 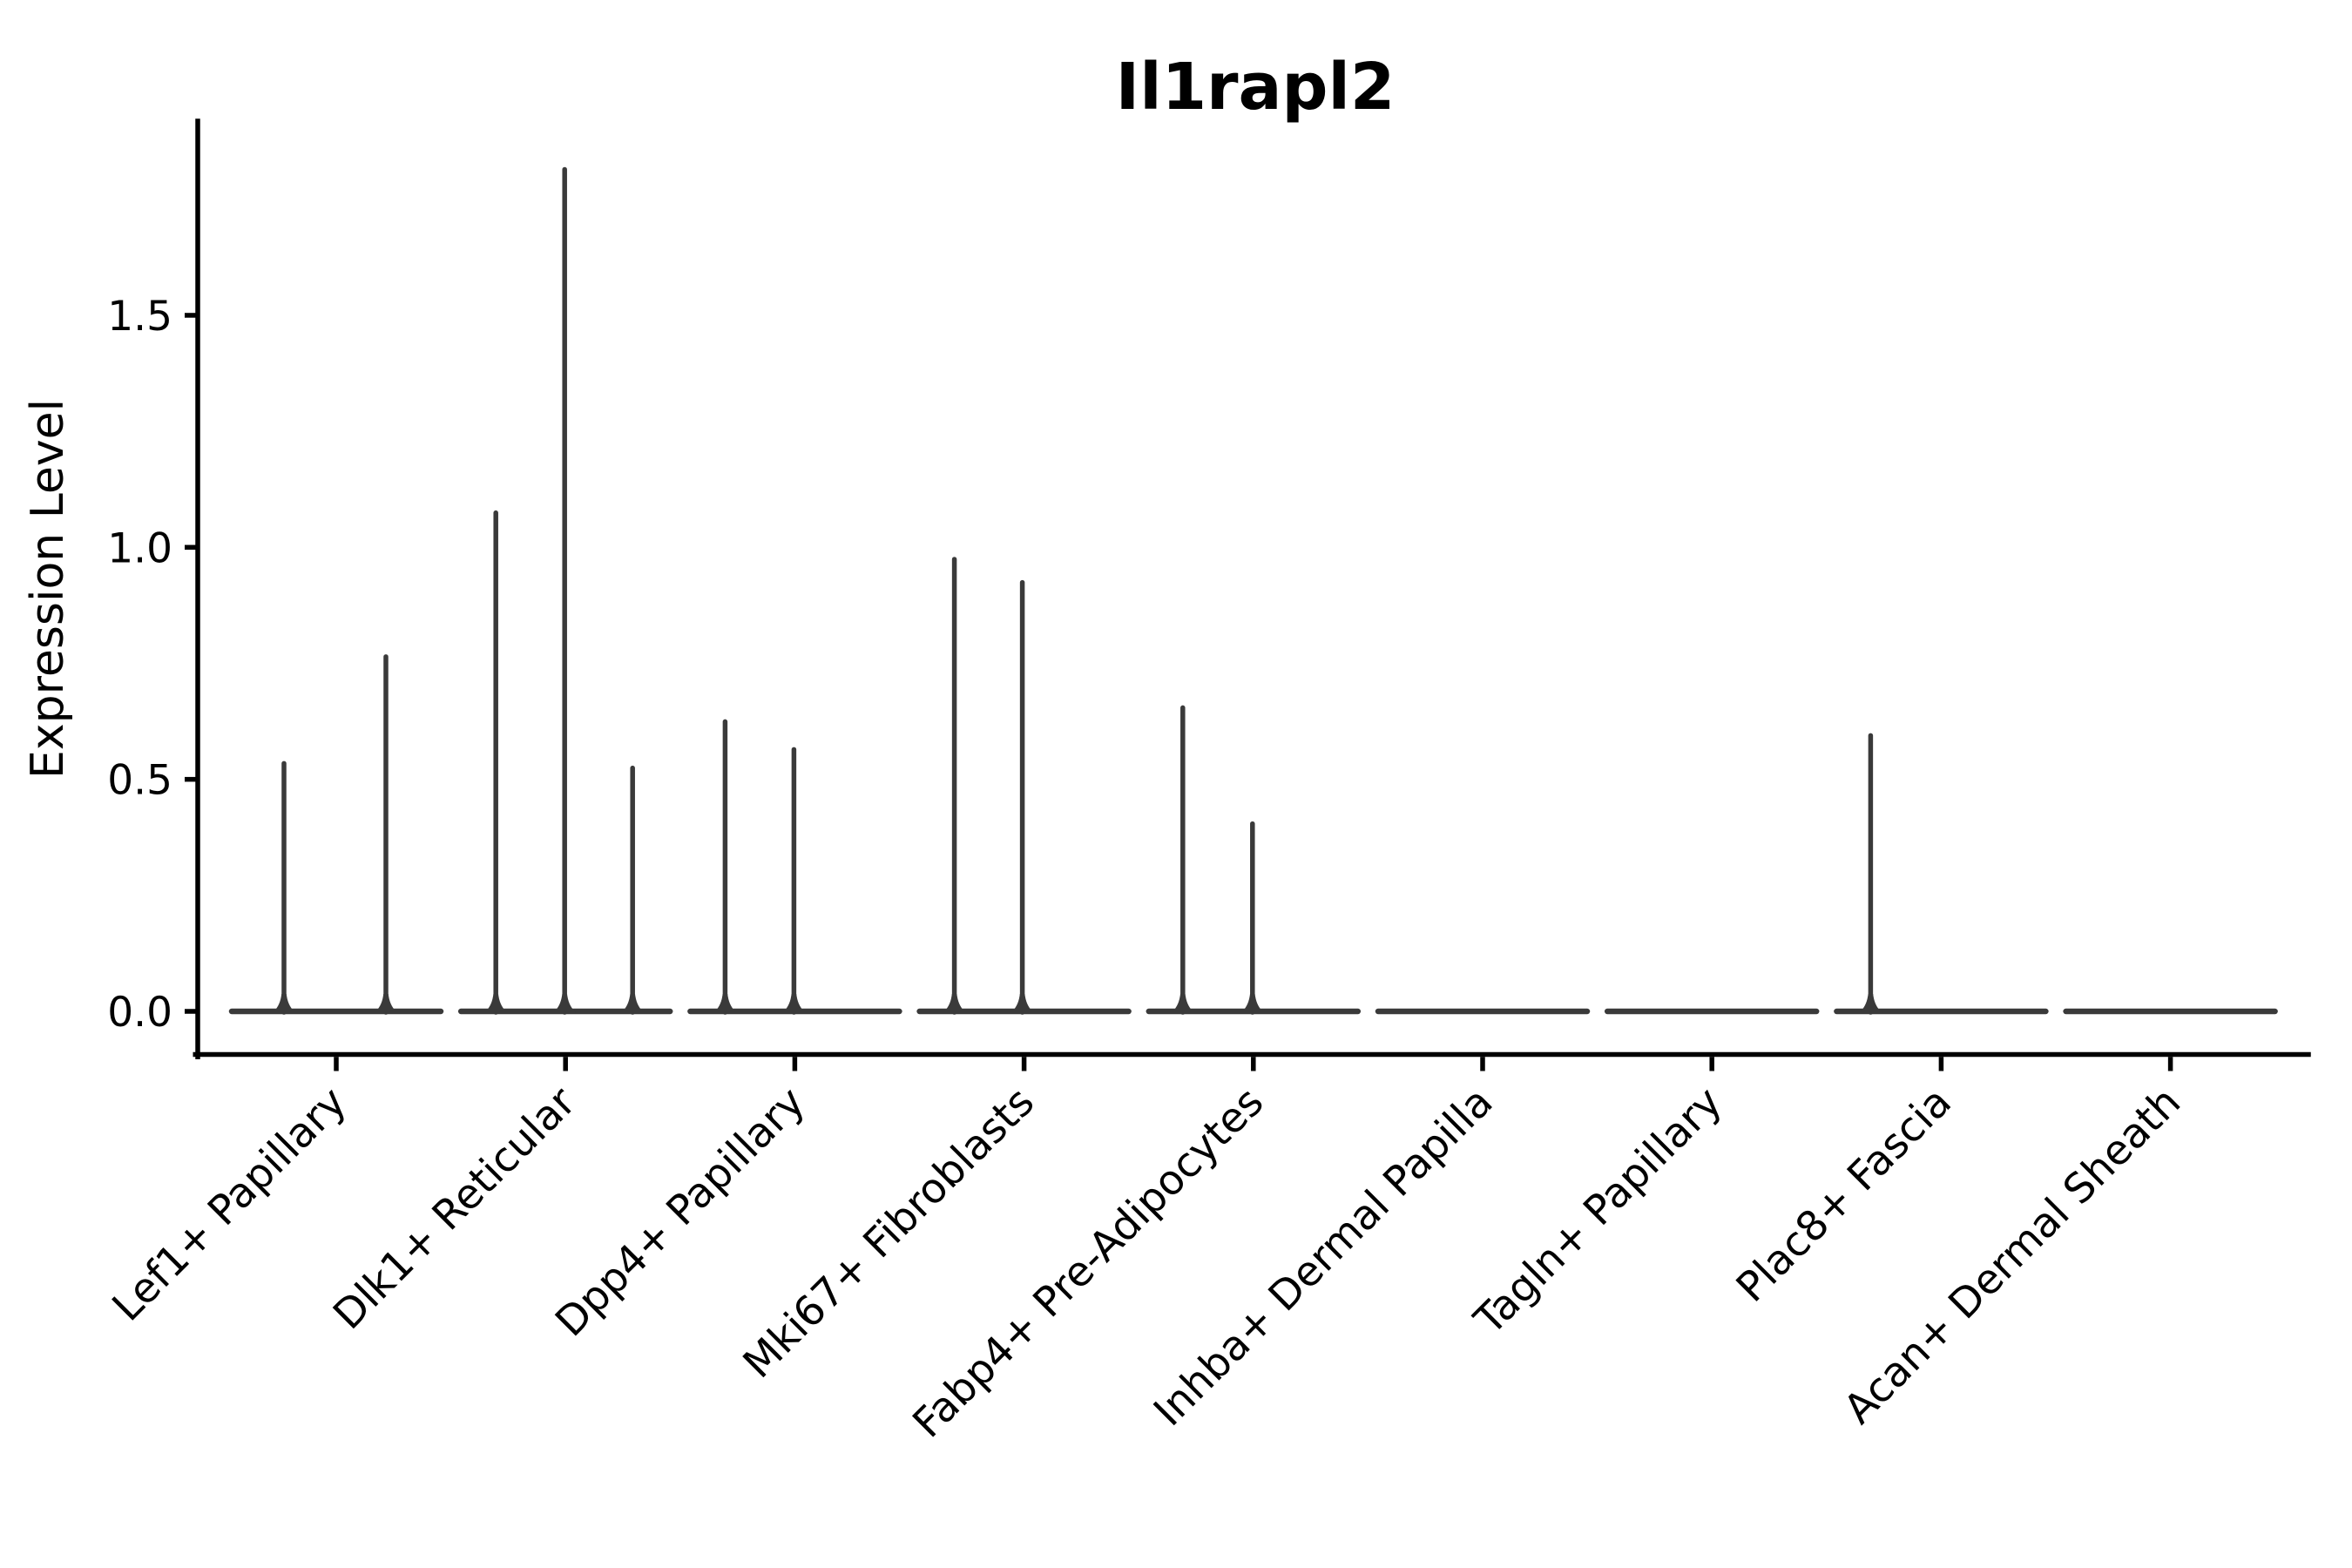 I want to click on x-tick-label: Dpp4+ Papillary, so click(x=680, y=1212).